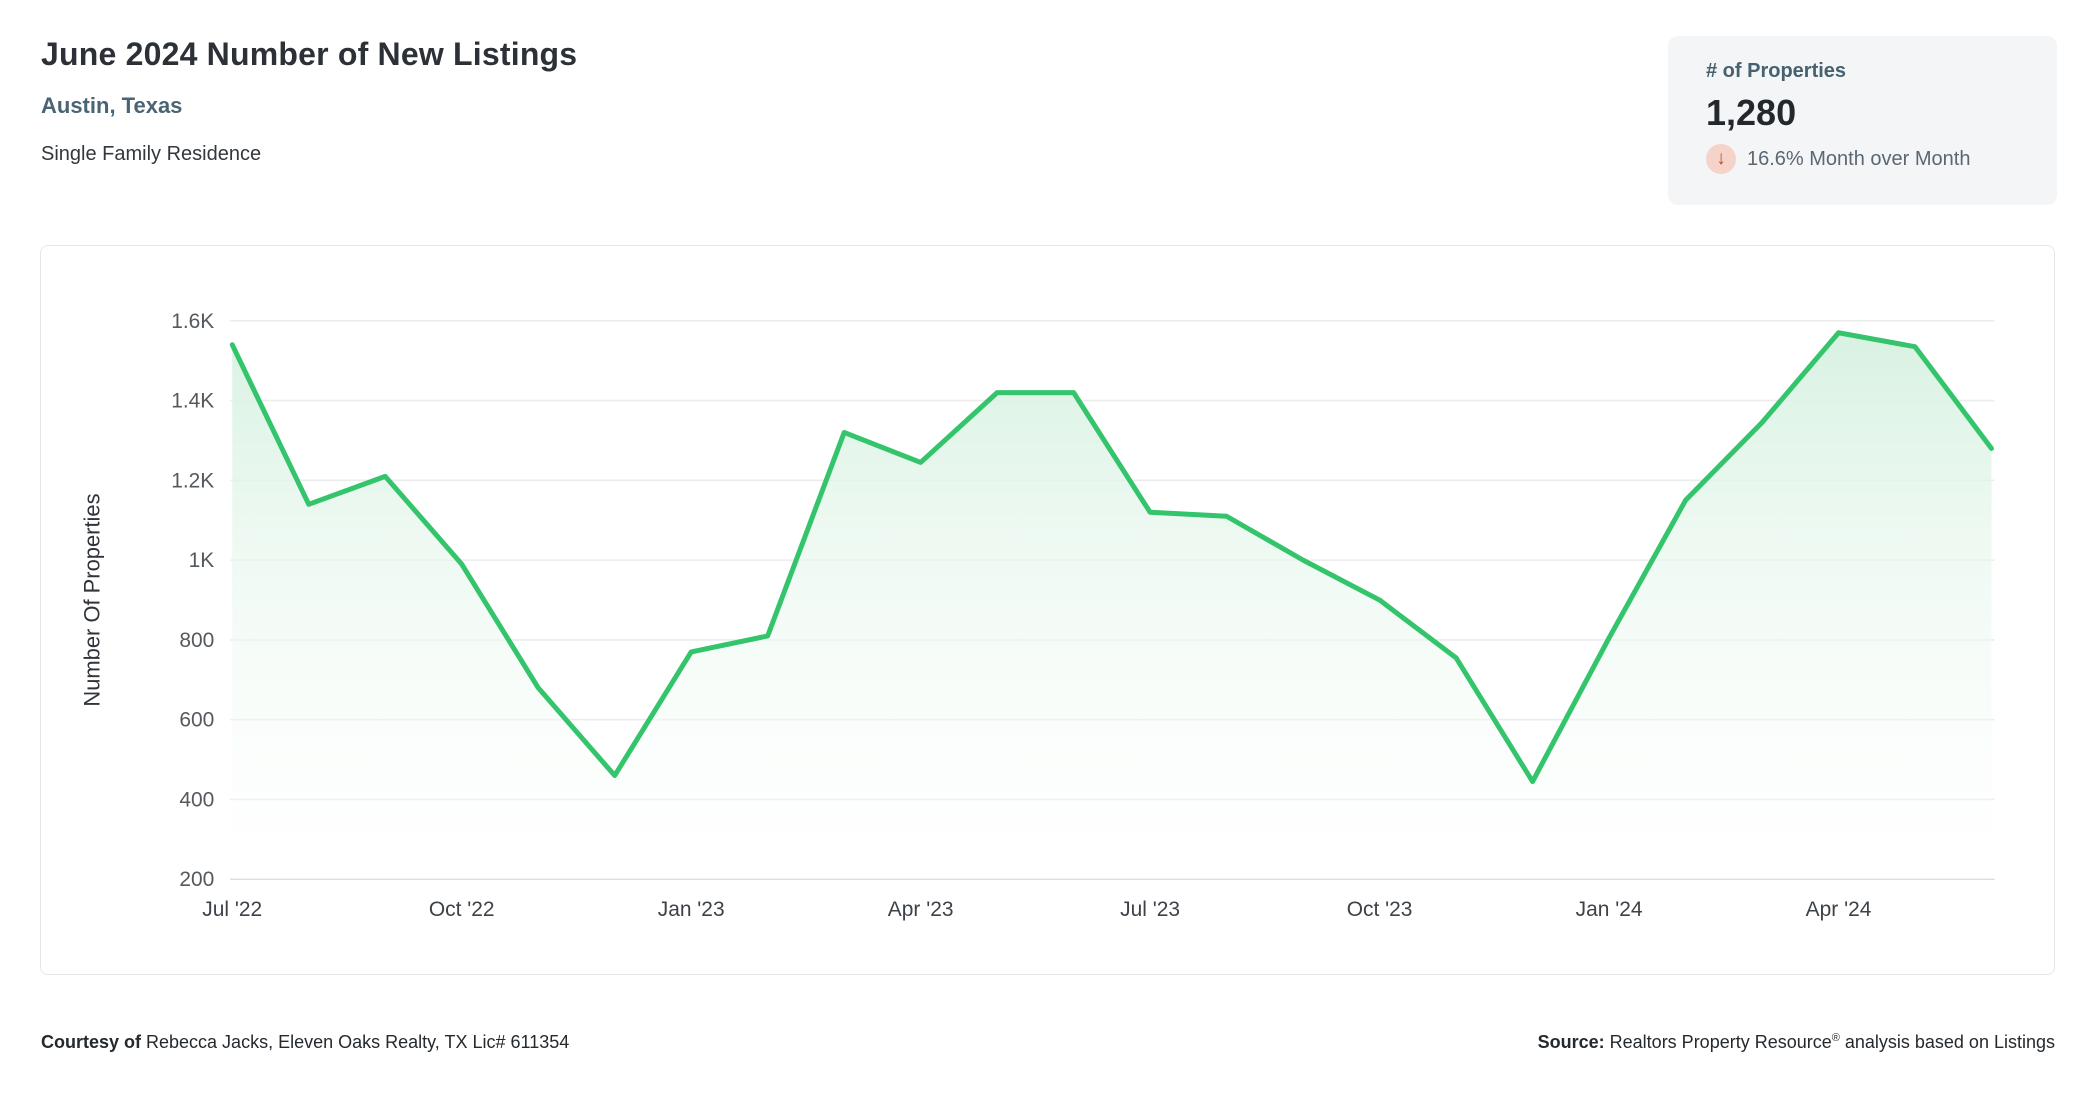 The height and width of the screenshot is (1100, 2096). Describe the element at coordinates (1718, 1042) in the screenshot. I see `source-text: Realtors Property Resource` at that location.